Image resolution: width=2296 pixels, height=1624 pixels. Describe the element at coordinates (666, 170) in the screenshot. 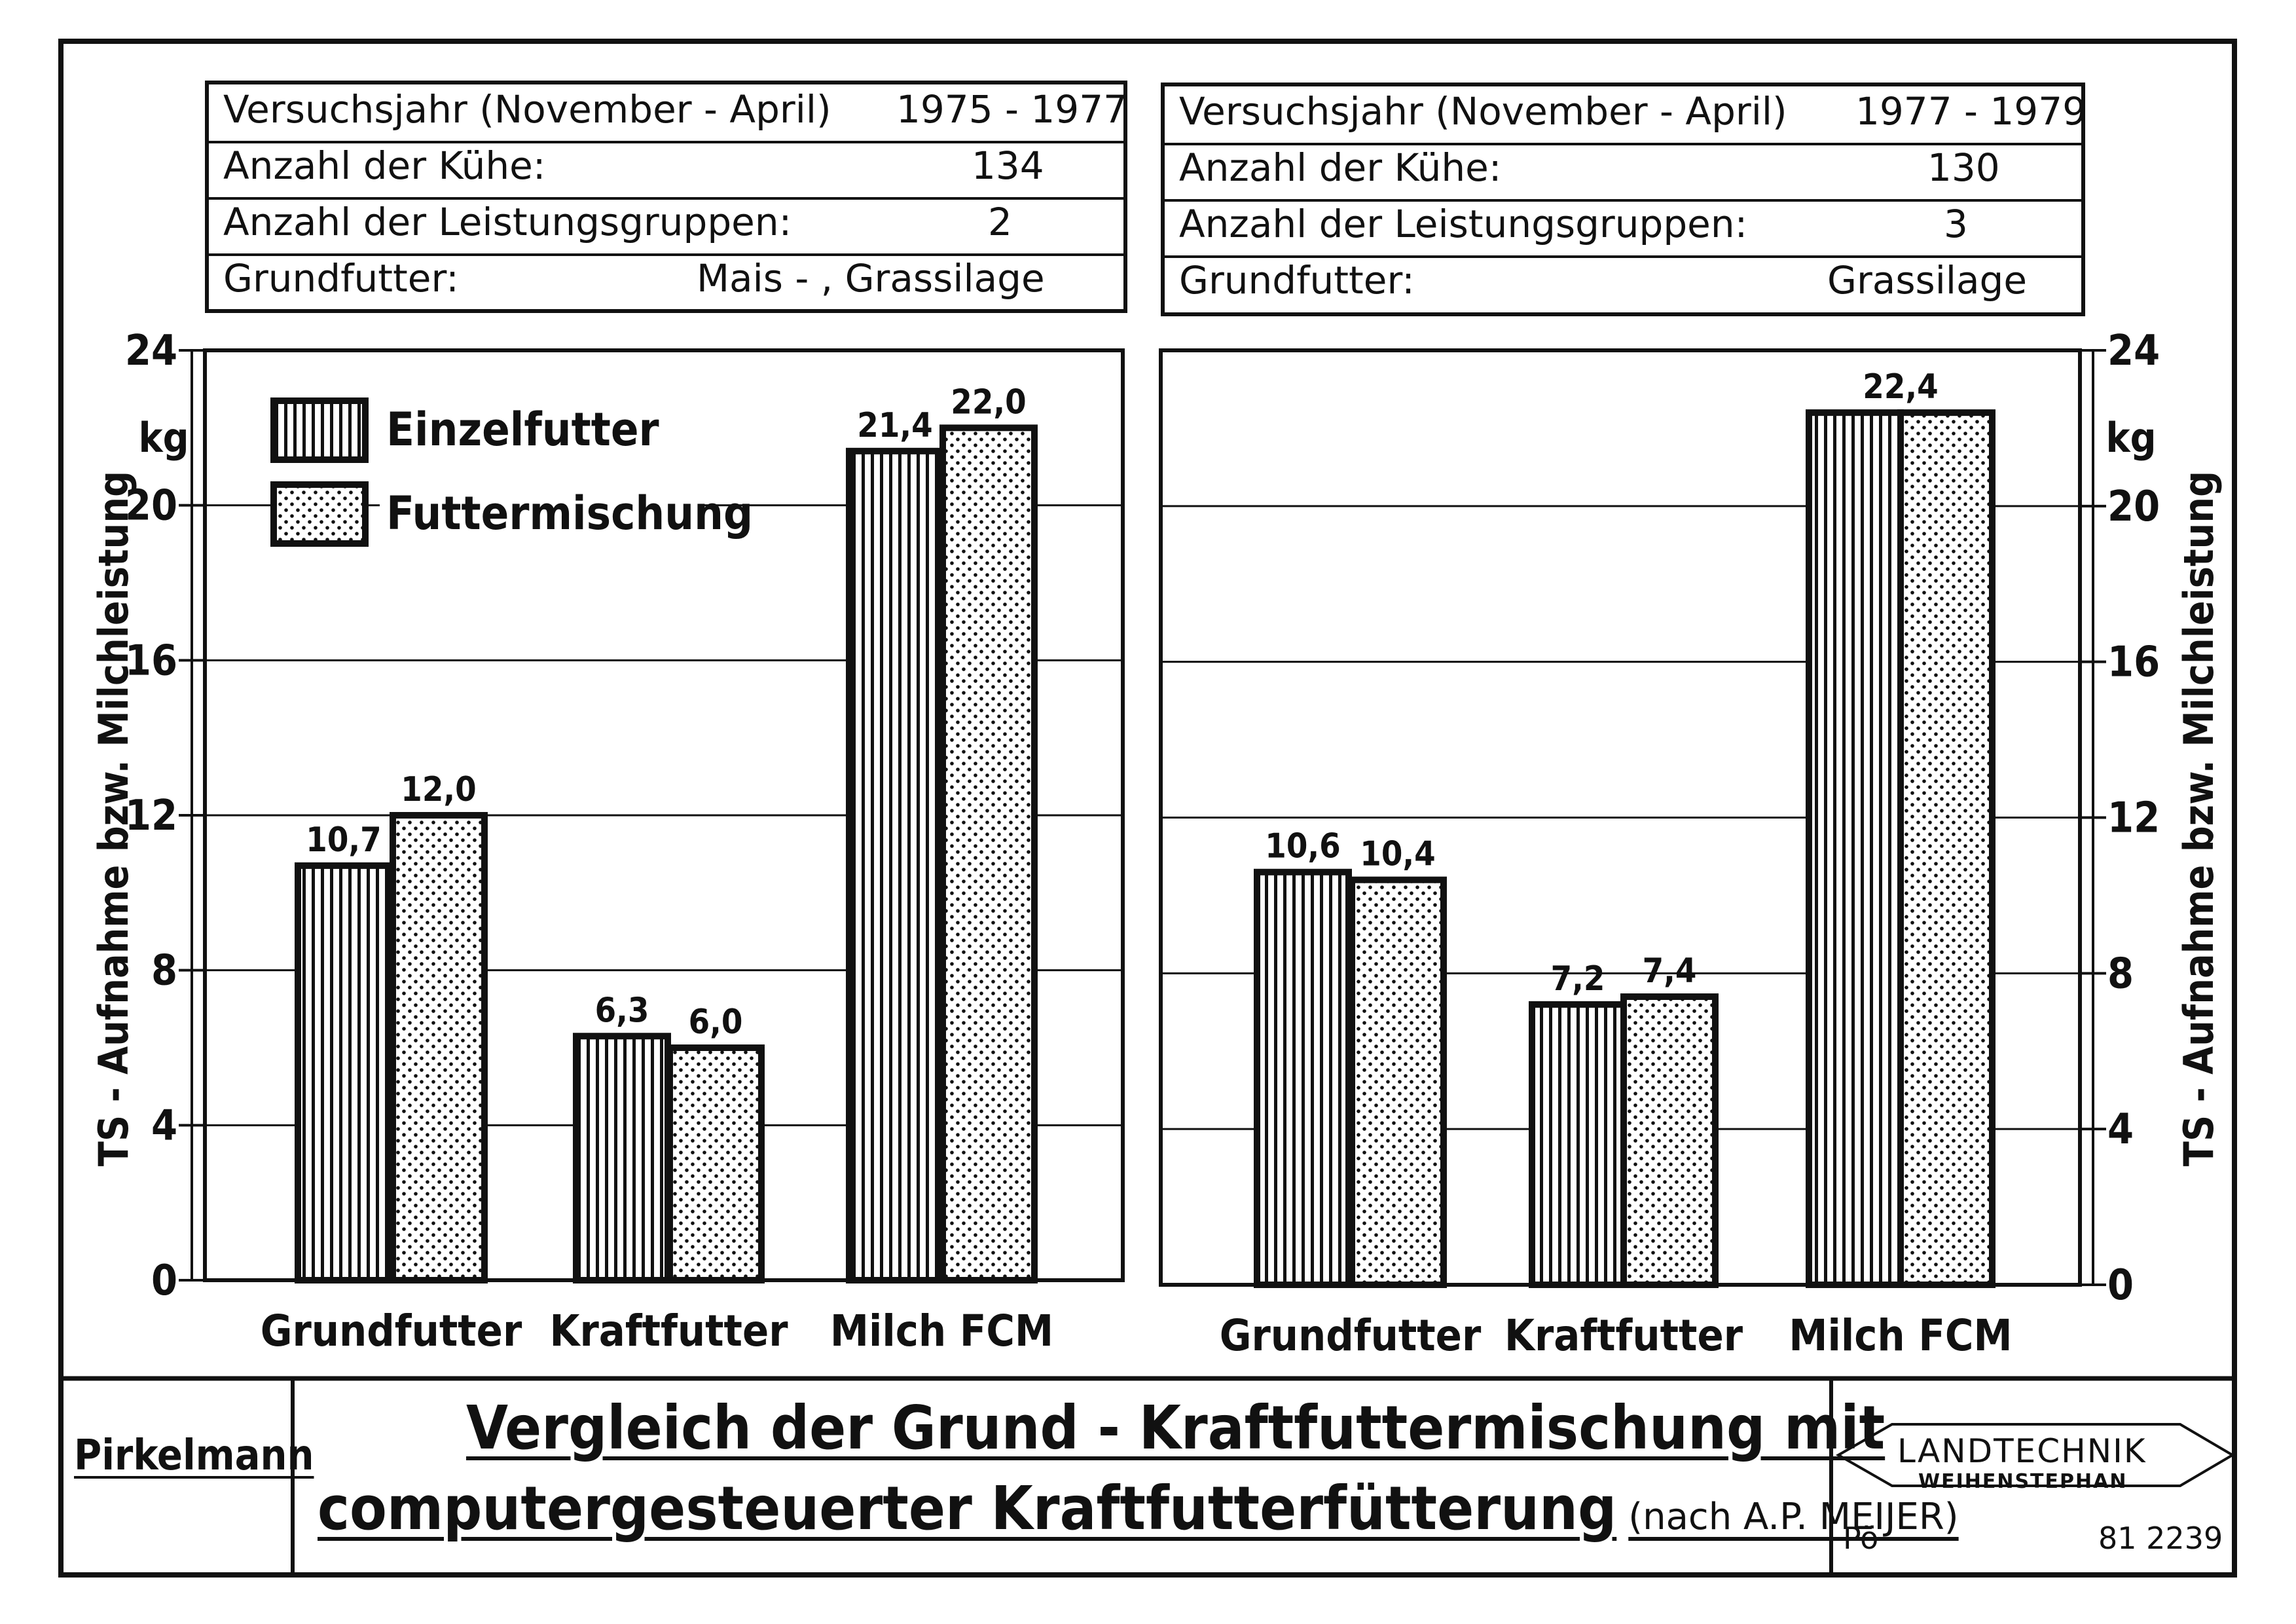

I see `info-row: Anzahl der Kühe: 134` at that location.